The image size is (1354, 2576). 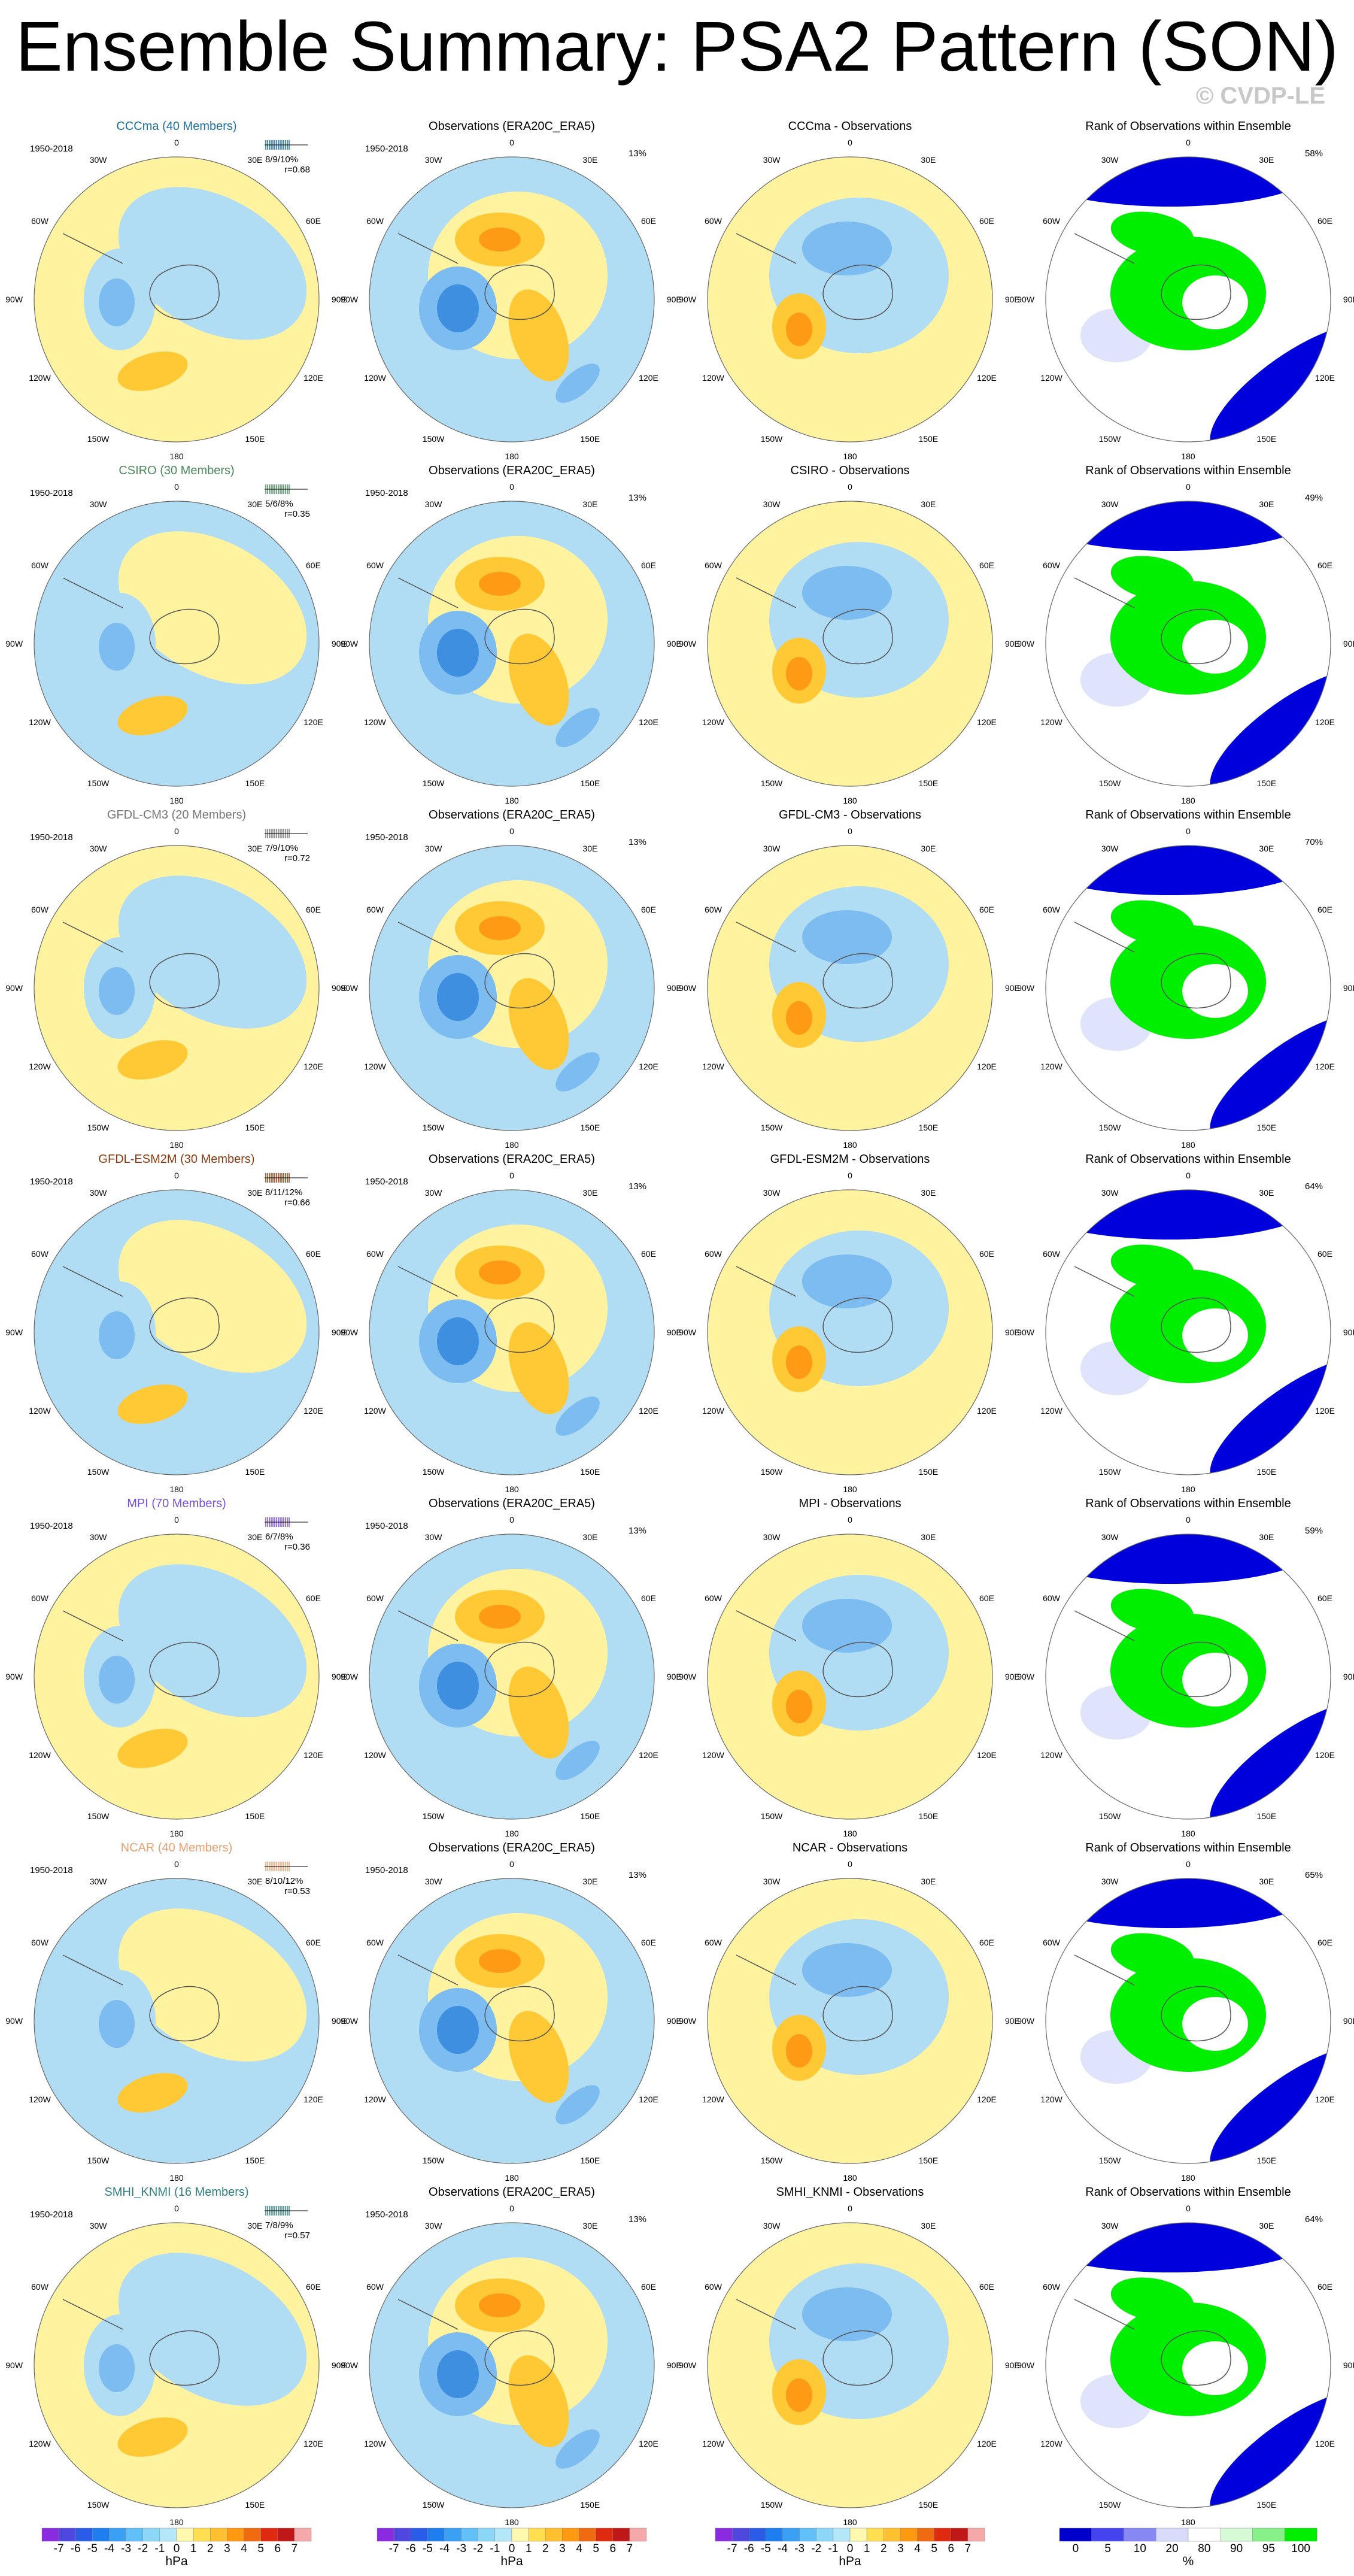 I want to click on map-border, so click(x=177, y=2365).